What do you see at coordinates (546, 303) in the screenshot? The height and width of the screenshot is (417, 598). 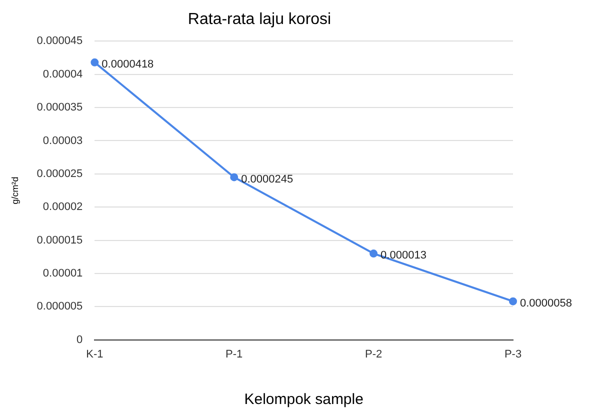 I see `data-label: 0.0000058` at bounding box center [546, 303].